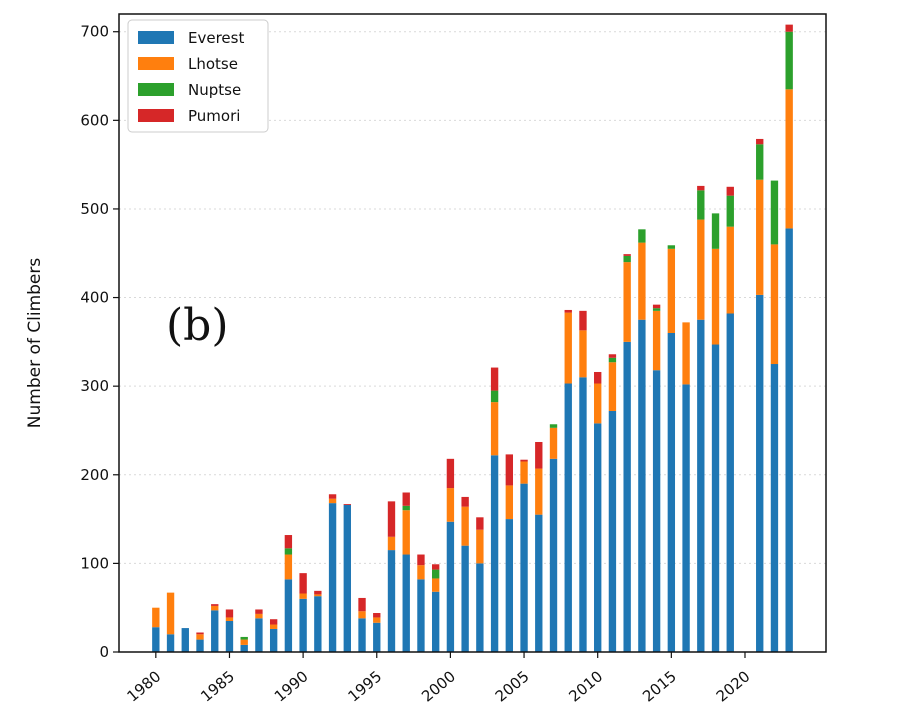  I want to click on legend-label-nuptse: Nuptse, so click(214, 90).